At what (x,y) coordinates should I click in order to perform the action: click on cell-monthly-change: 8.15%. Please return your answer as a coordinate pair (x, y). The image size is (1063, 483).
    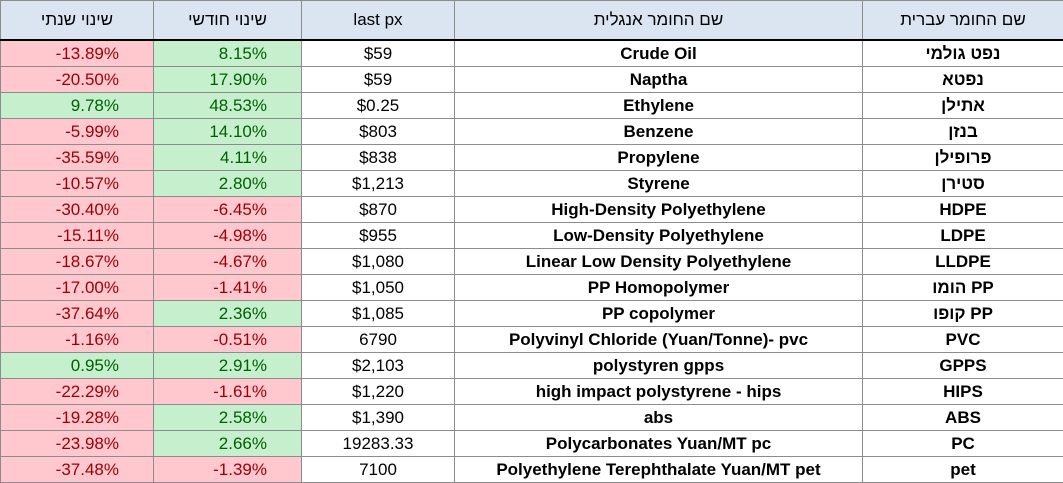
    Looking at the image, I should click on (228, 53).